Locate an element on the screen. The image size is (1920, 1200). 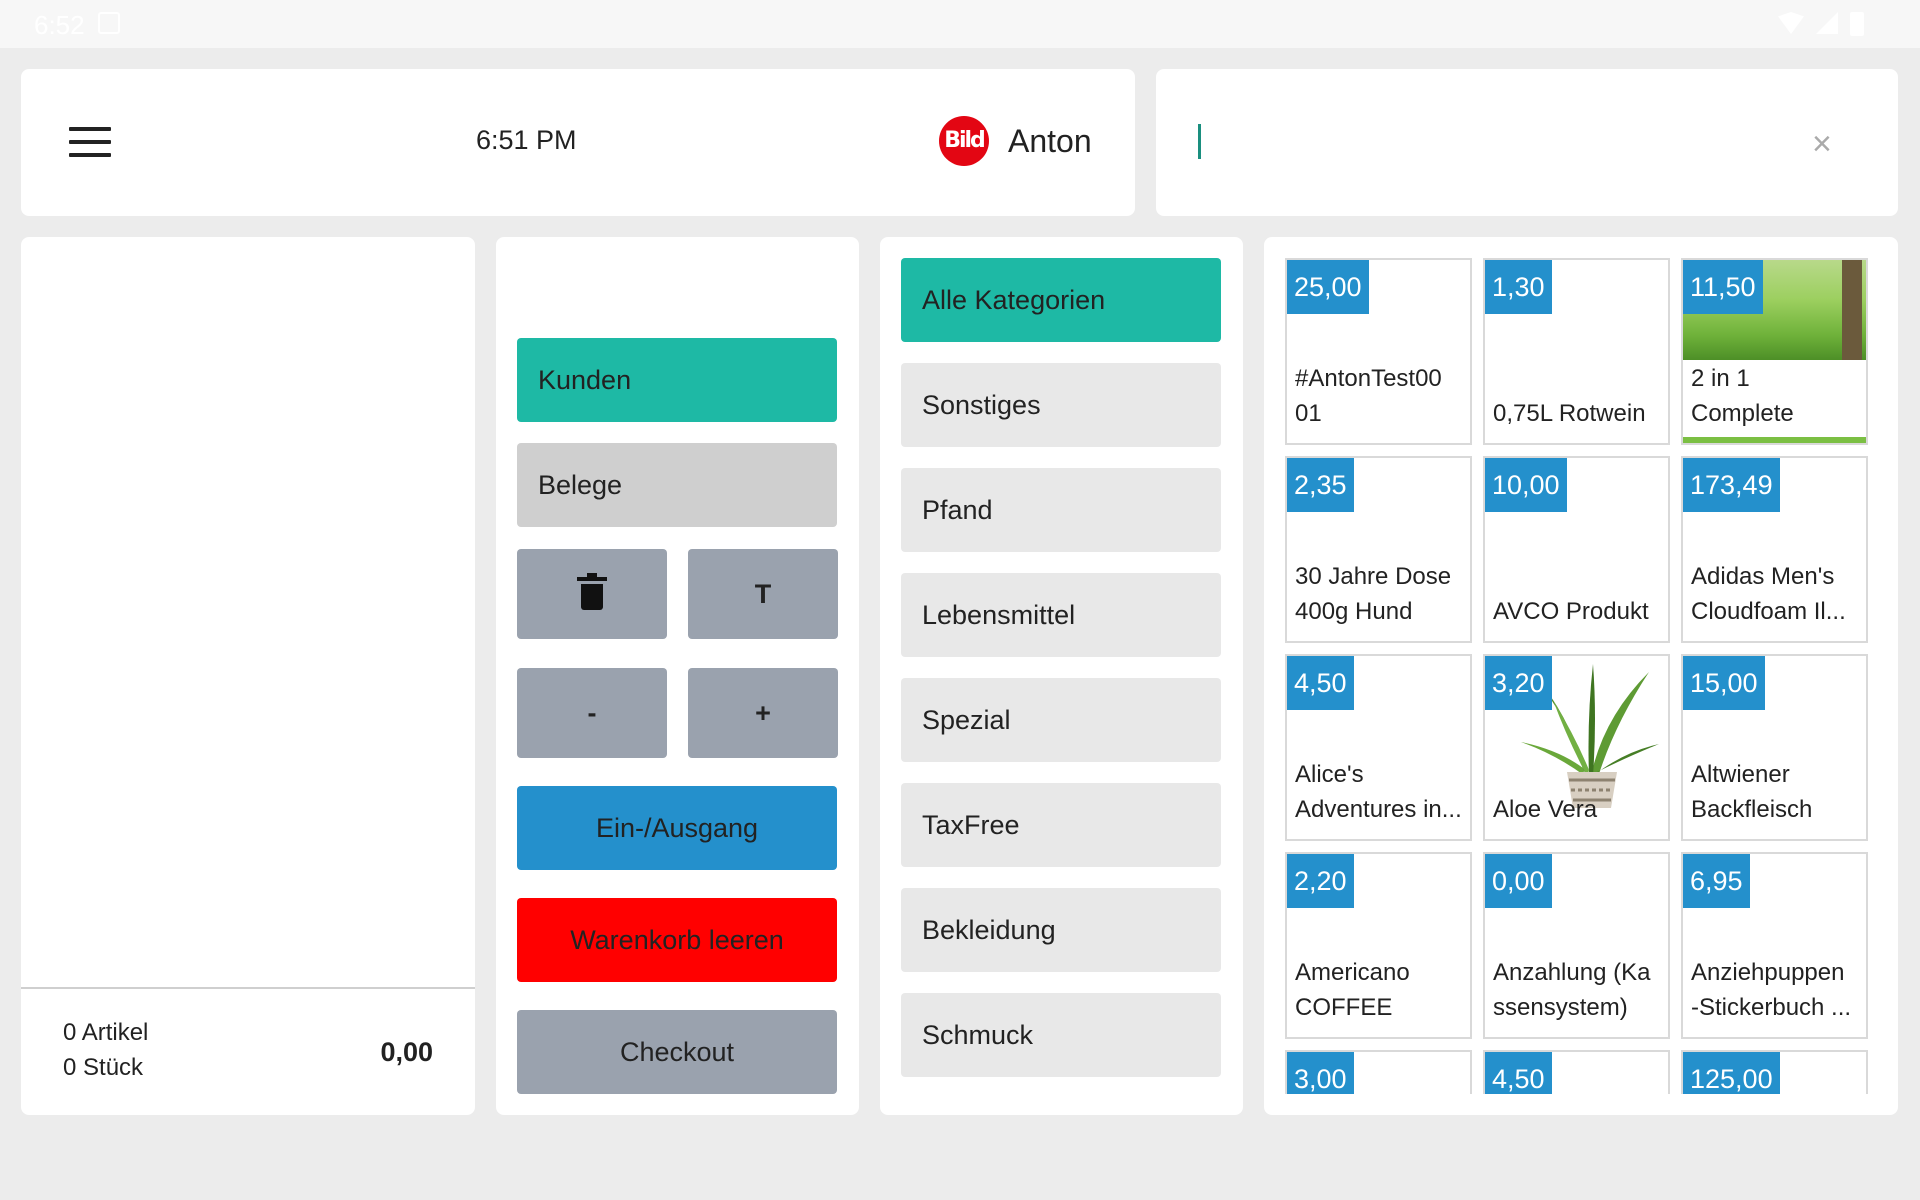
search-panel: × is located at coordinates (1527, 142).